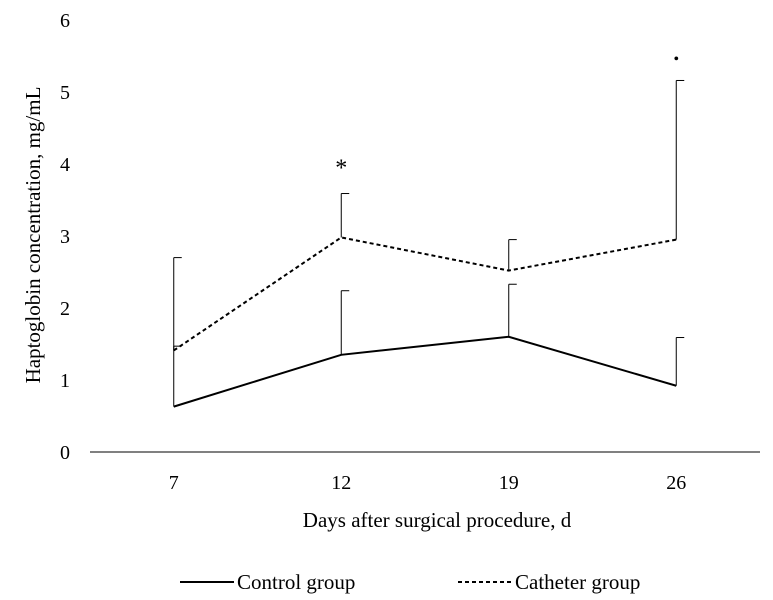 This screenshot has height=600, width=773. Describe the element at coordinates (577, 582) in the screenshot. I see `legend-label-catheter: Catheter group` at that location.